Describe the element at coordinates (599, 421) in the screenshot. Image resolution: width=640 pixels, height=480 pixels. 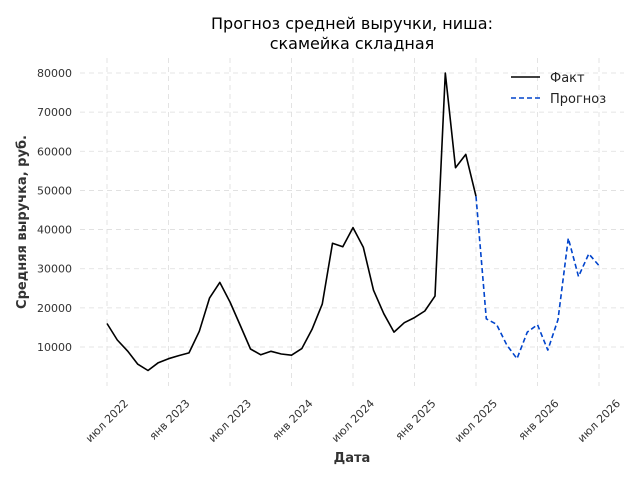
I see `x-tick-label: июл 2026` at that location.